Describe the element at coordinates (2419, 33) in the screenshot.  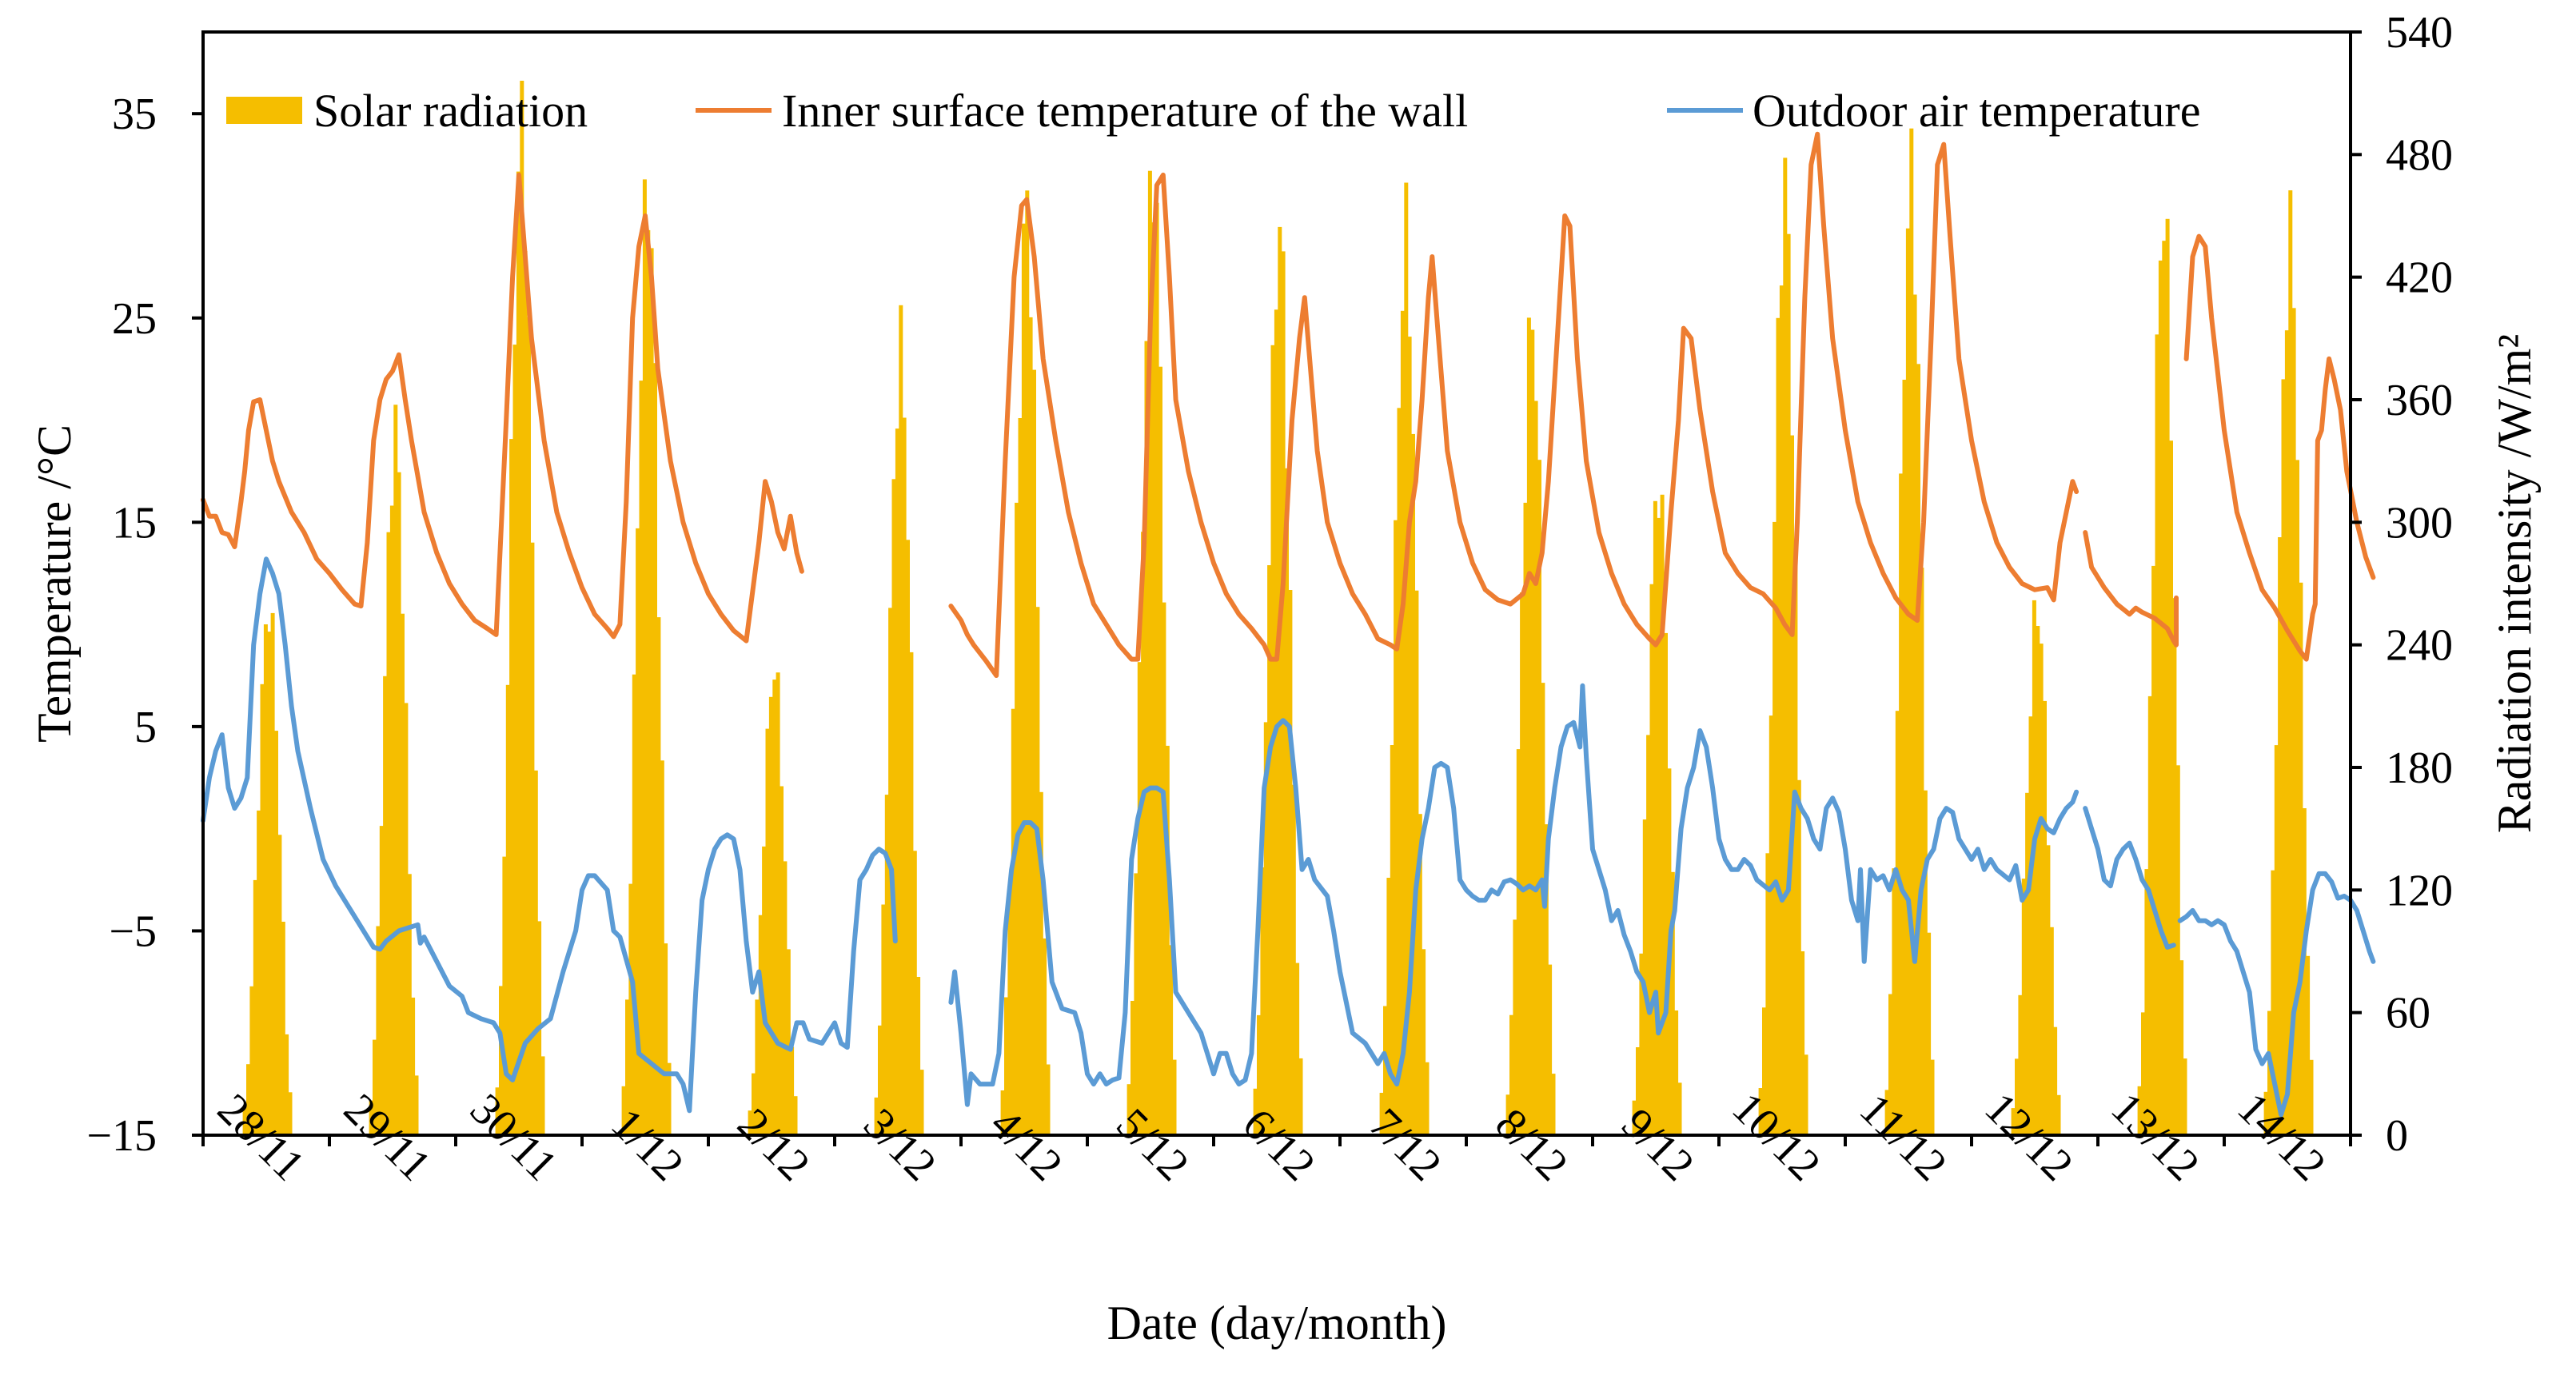
I see `right-tick-label: 540` at that location.